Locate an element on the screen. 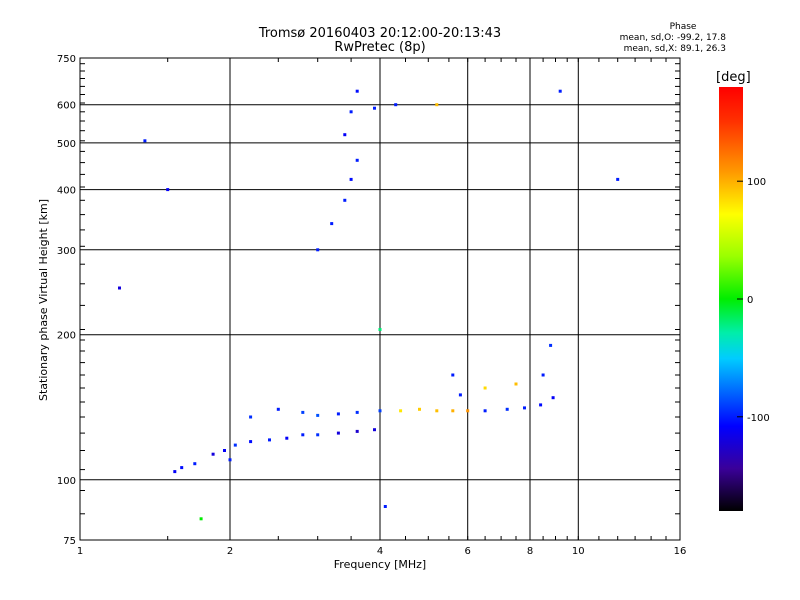  phase-stats-o: mean, sd,O: -99.2, 17.8 is located at coordinates (672, 38).